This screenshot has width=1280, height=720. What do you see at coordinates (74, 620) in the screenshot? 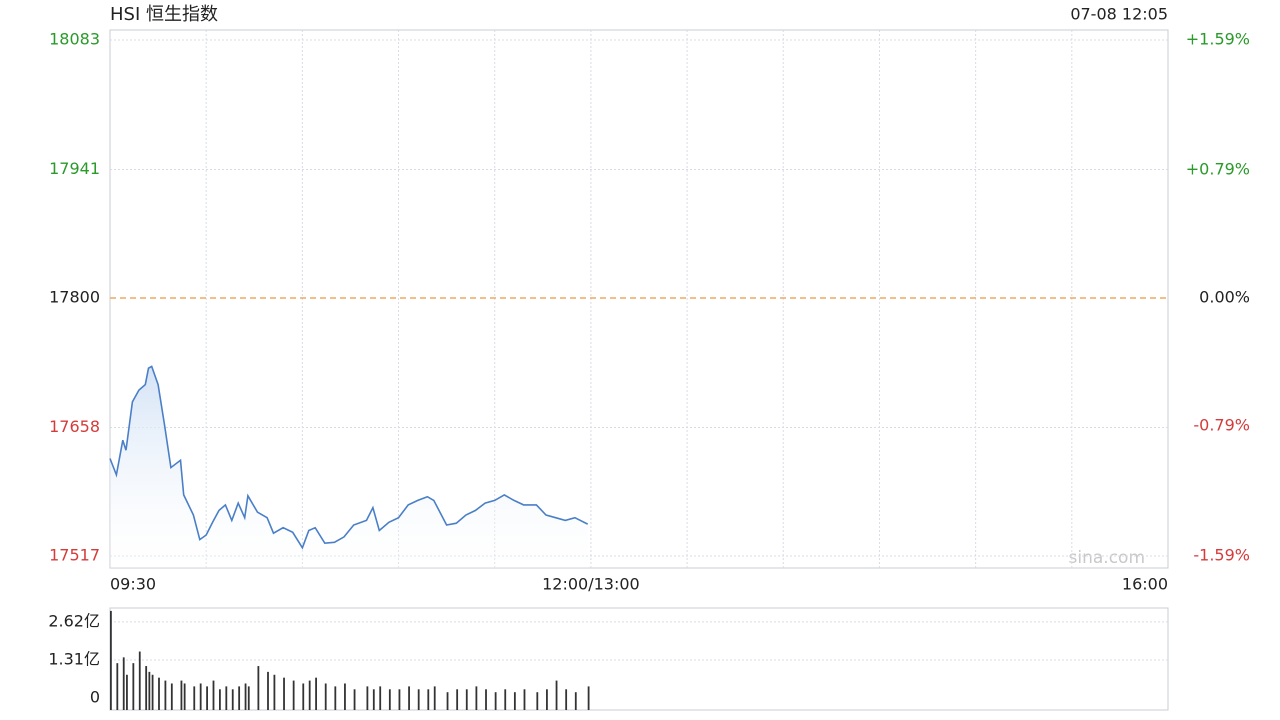
I see `y-tick-label: 2.62亿` at bounding box center [74, 620].